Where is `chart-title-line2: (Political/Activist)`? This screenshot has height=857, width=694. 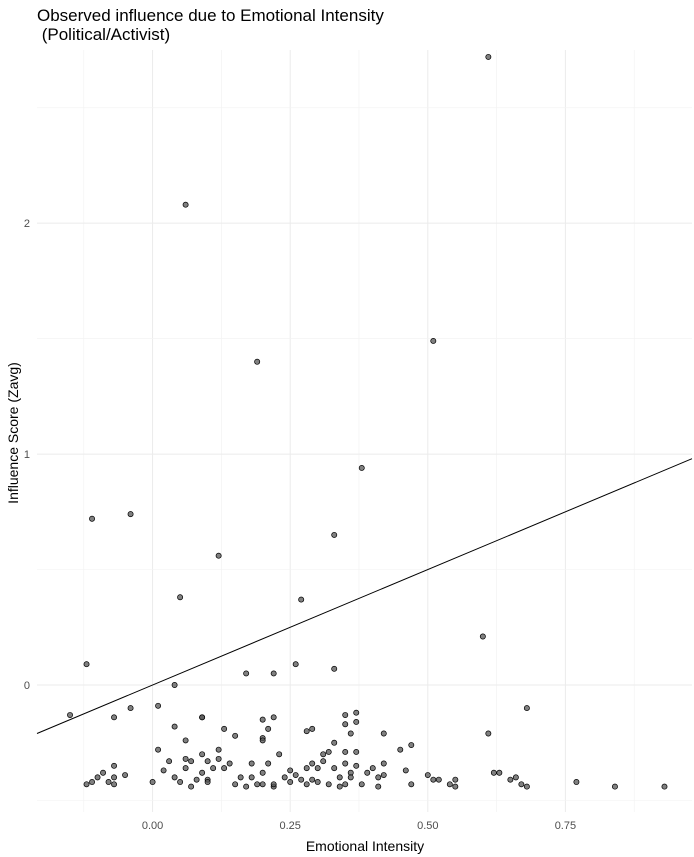
chart-title-line2: (Political/Activist) is located at coordinates (103, 34).